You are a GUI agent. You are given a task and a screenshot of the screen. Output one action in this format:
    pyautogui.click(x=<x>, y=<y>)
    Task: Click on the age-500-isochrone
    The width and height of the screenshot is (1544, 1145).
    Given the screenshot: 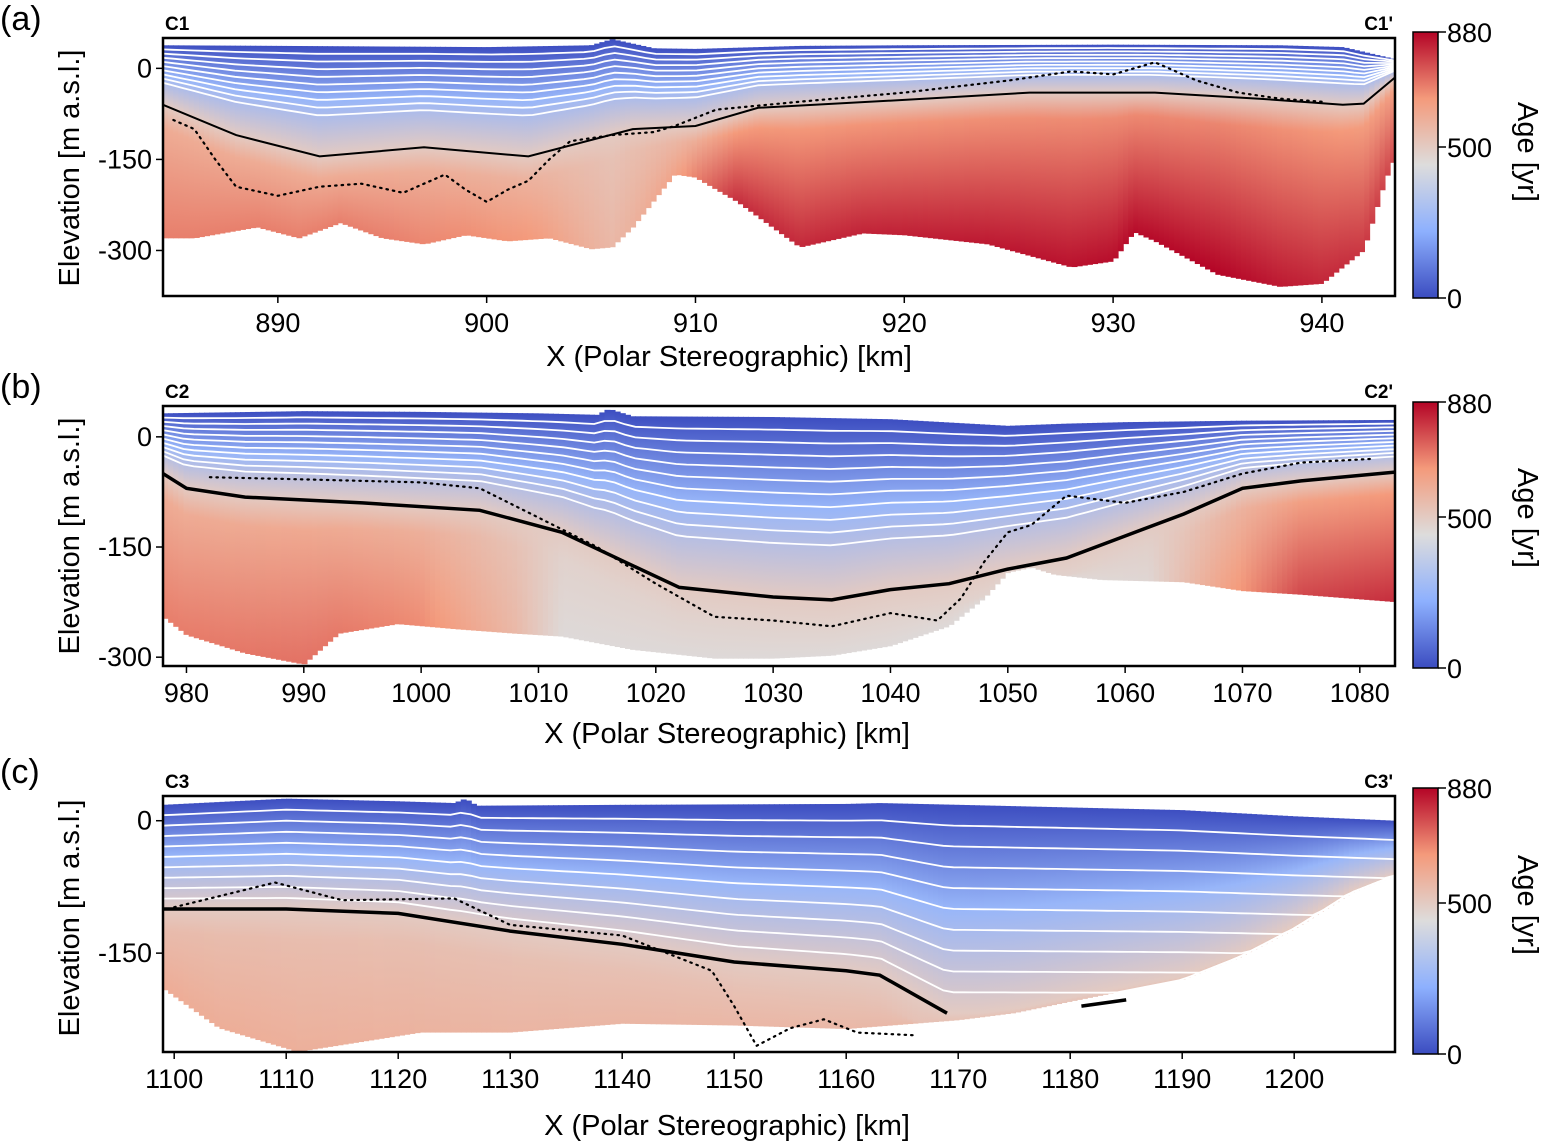 What is the action you would take?
    pyautogui.click(x=779, y=117)
    